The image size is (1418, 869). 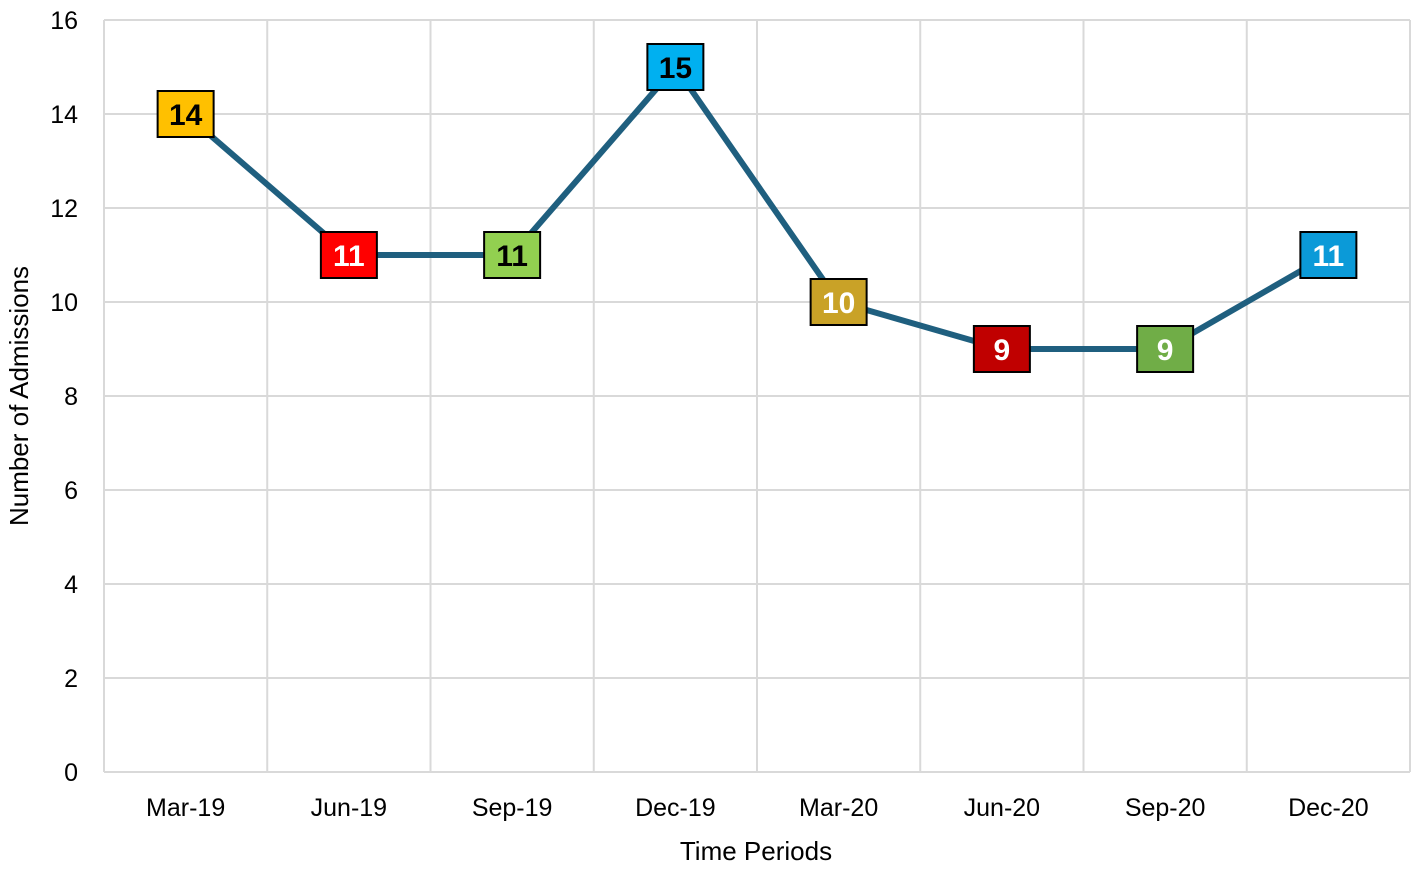 I want to click on x-tick-label: Mar-19, so click(x=185, y=808).